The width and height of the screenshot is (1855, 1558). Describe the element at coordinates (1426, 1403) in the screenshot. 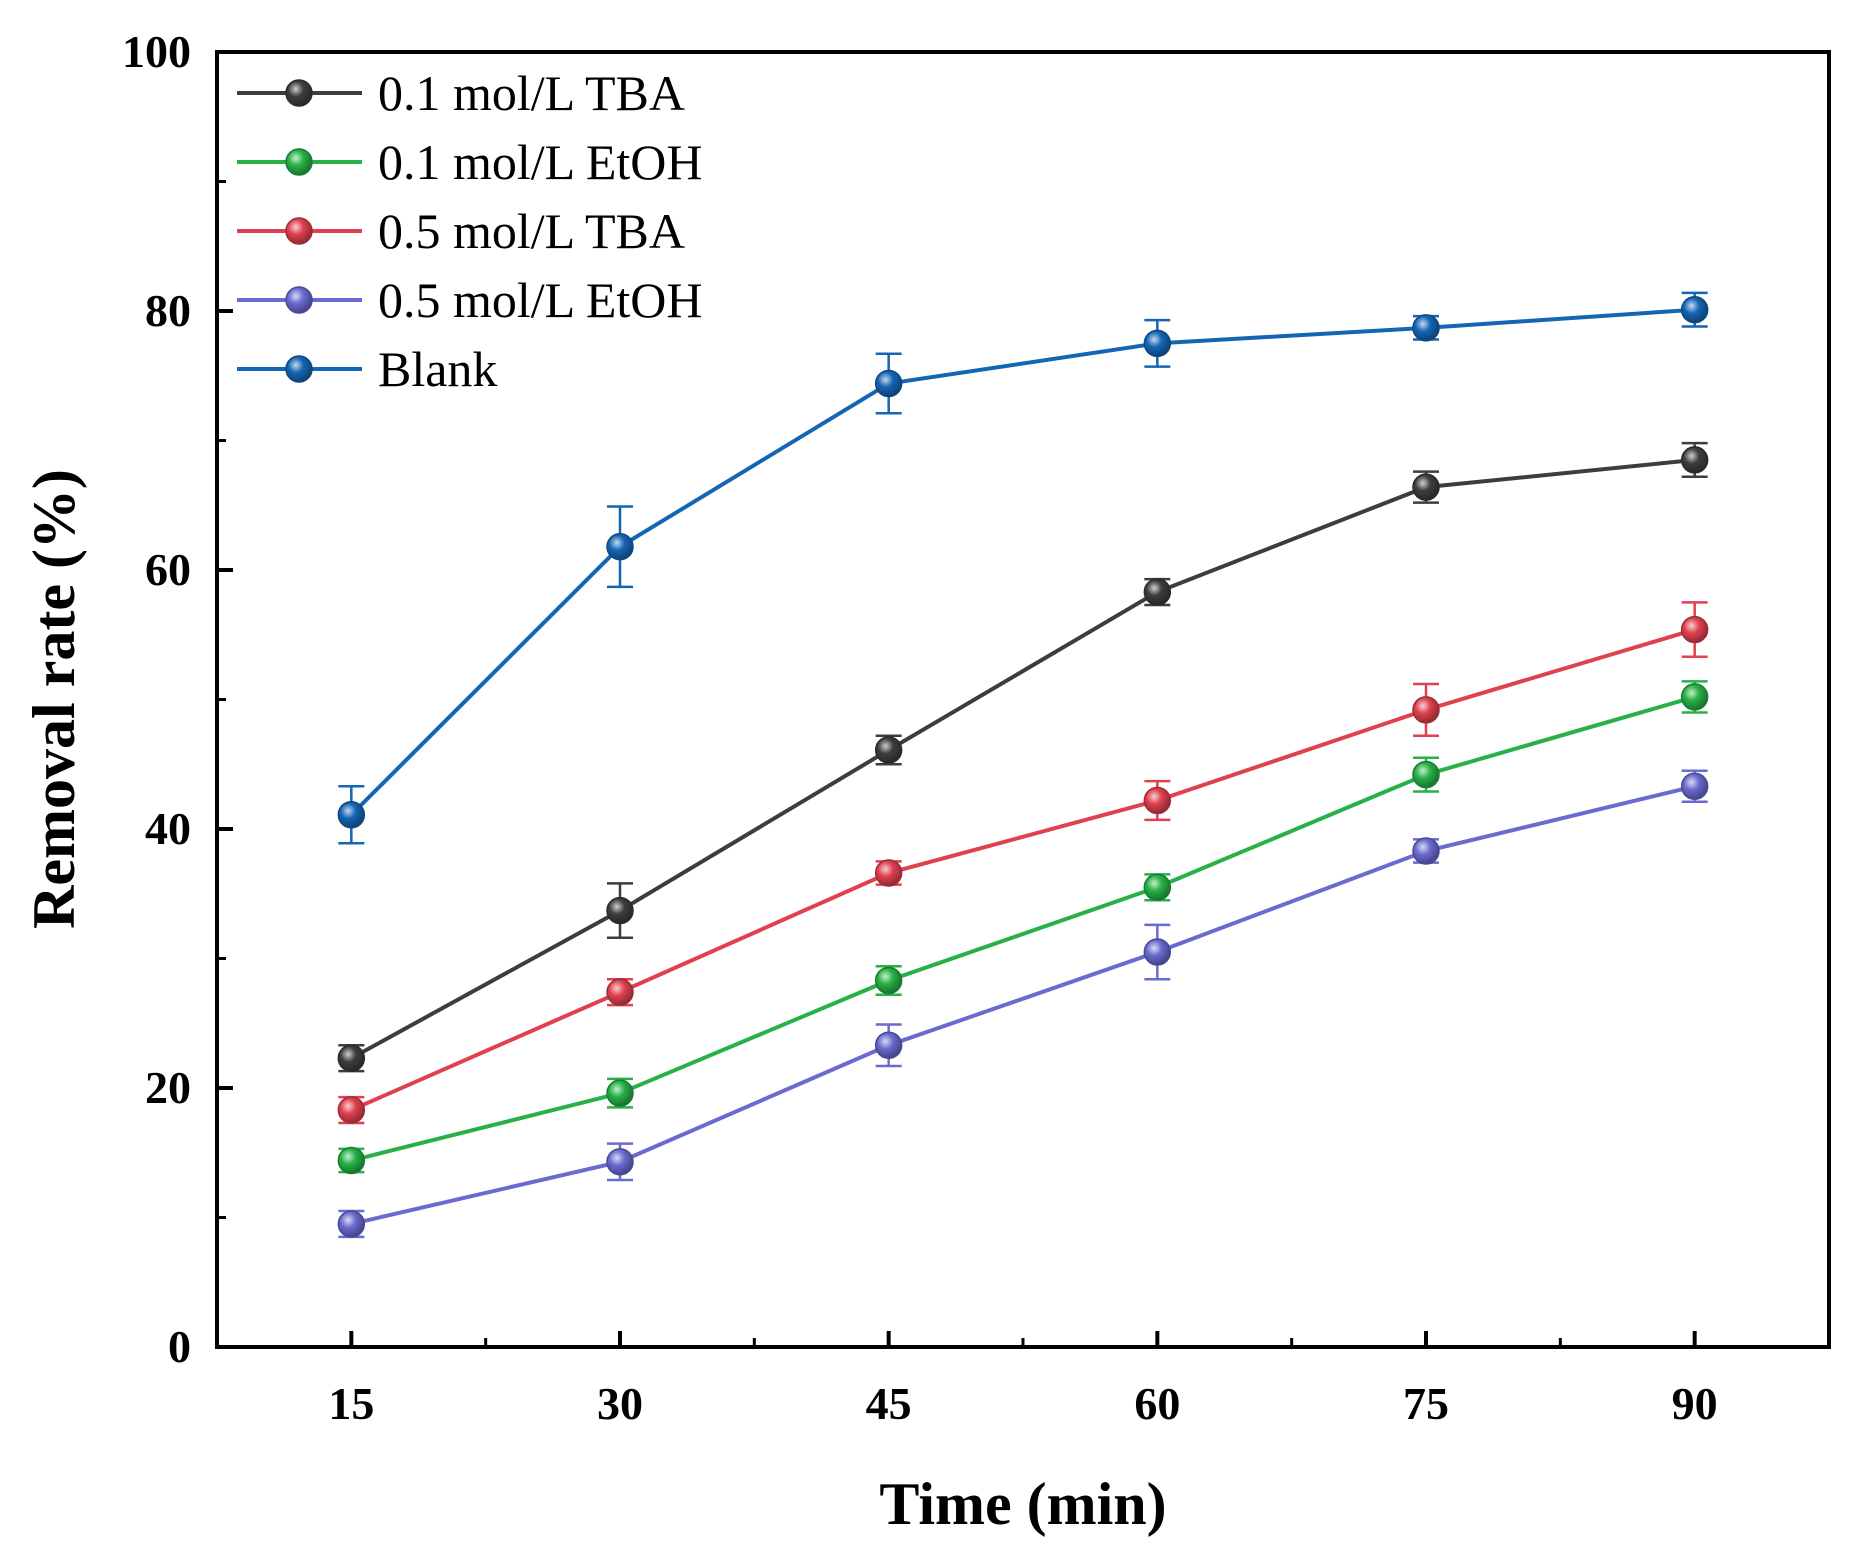

I see `x-tick-label: 75` at that location.